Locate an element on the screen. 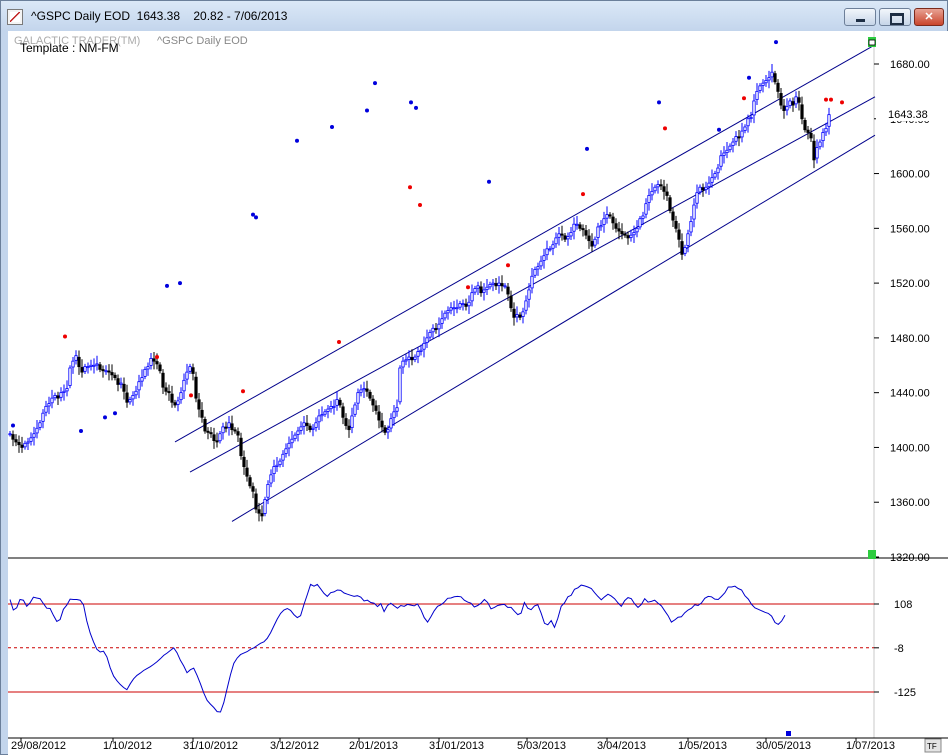  marker-top-inner is located at coordinates (872, 42).